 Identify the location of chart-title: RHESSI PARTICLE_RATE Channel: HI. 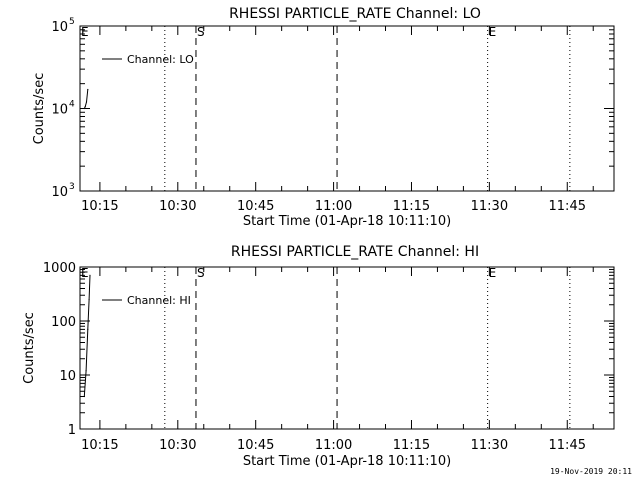
(355, 252).